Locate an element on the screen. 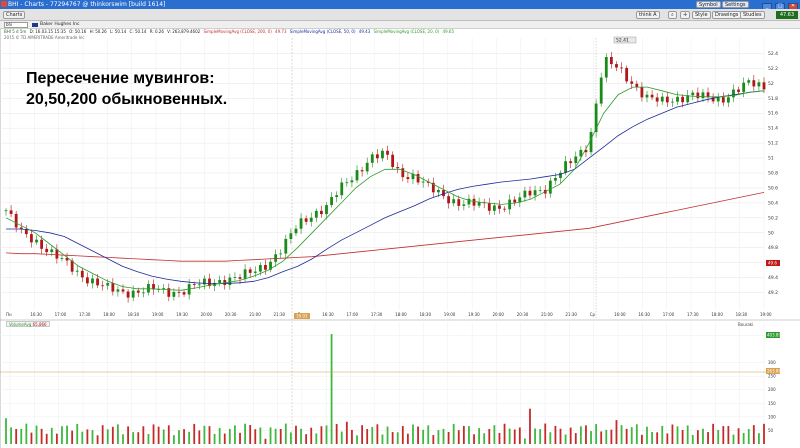 The image size is (800, 448). volume-right-label: Bouraki is located at coordinates (745, 324).